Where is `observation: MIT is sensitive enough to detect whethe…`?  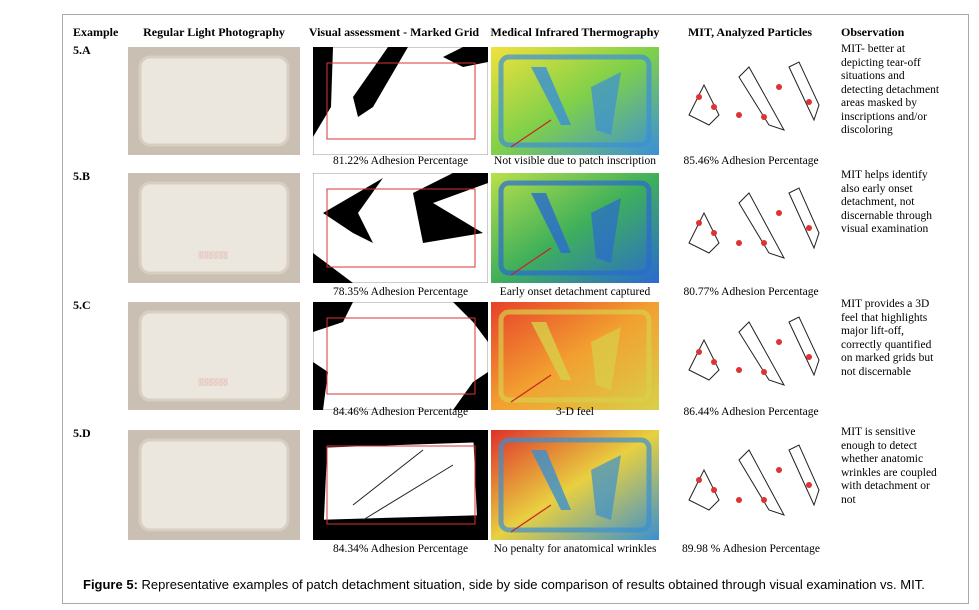 observation: MIT is sensitive enough to detect whethe… is located at coordinates (889, 466).